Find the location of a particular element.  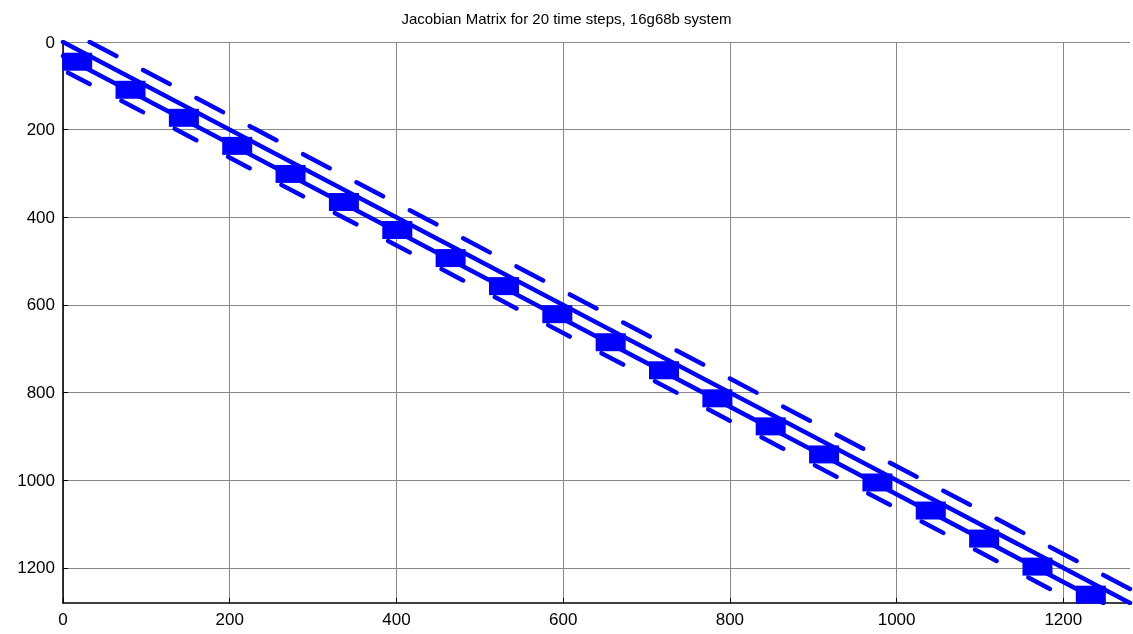

chart-title: Jacobian Matrix for 20 time steps, 16g68b system is located at coordinates (566, 18).